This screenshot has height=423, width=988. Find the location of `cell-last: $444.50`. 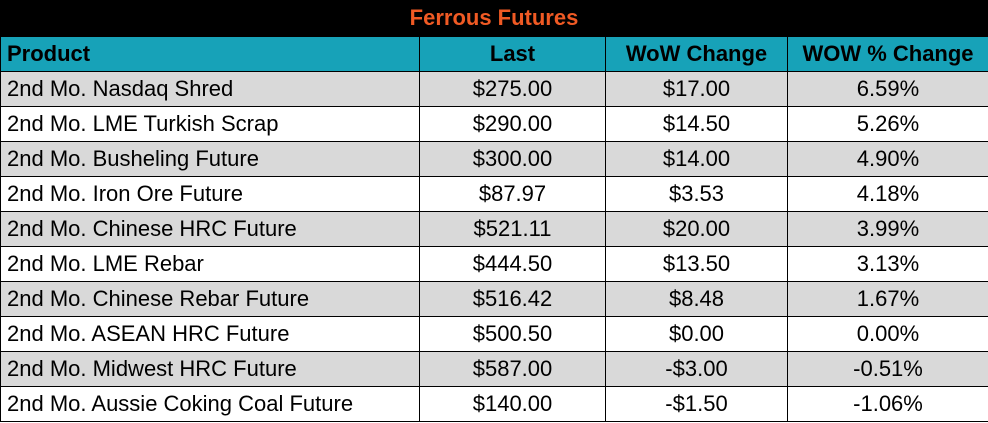

cell-last: $444.50 is located at coordinates (512, 264).